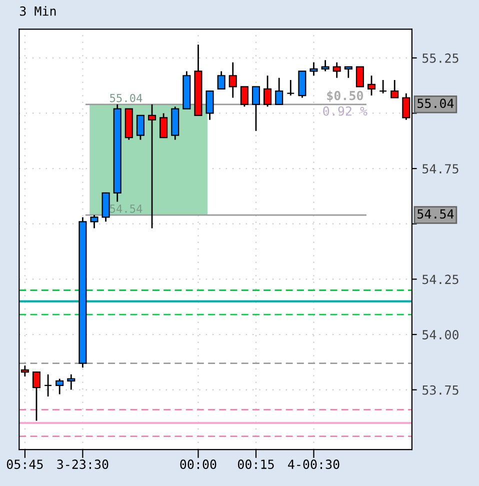 This screenshot has height=486, width=479. Describe the element at coordinates (314, 465) in the screenshot. I see `x-tick-label: 4-00:30` at that location.